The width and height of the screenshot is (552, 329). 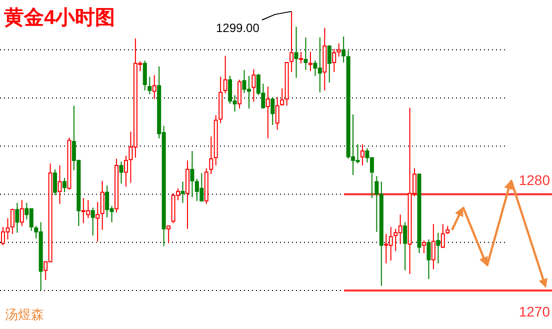 I want to click on annotation: 汤煜森, so click(x=24, y=314).